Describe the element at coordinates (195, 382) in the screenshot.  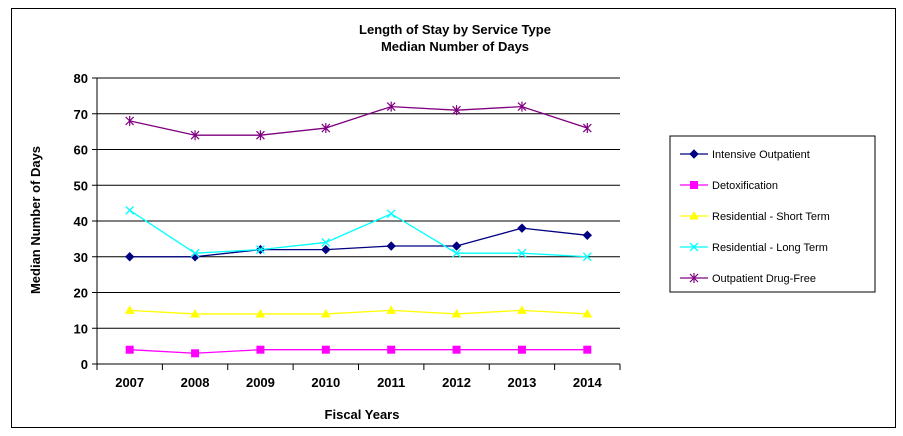
I see `x-tick-label: 2008` at that location.